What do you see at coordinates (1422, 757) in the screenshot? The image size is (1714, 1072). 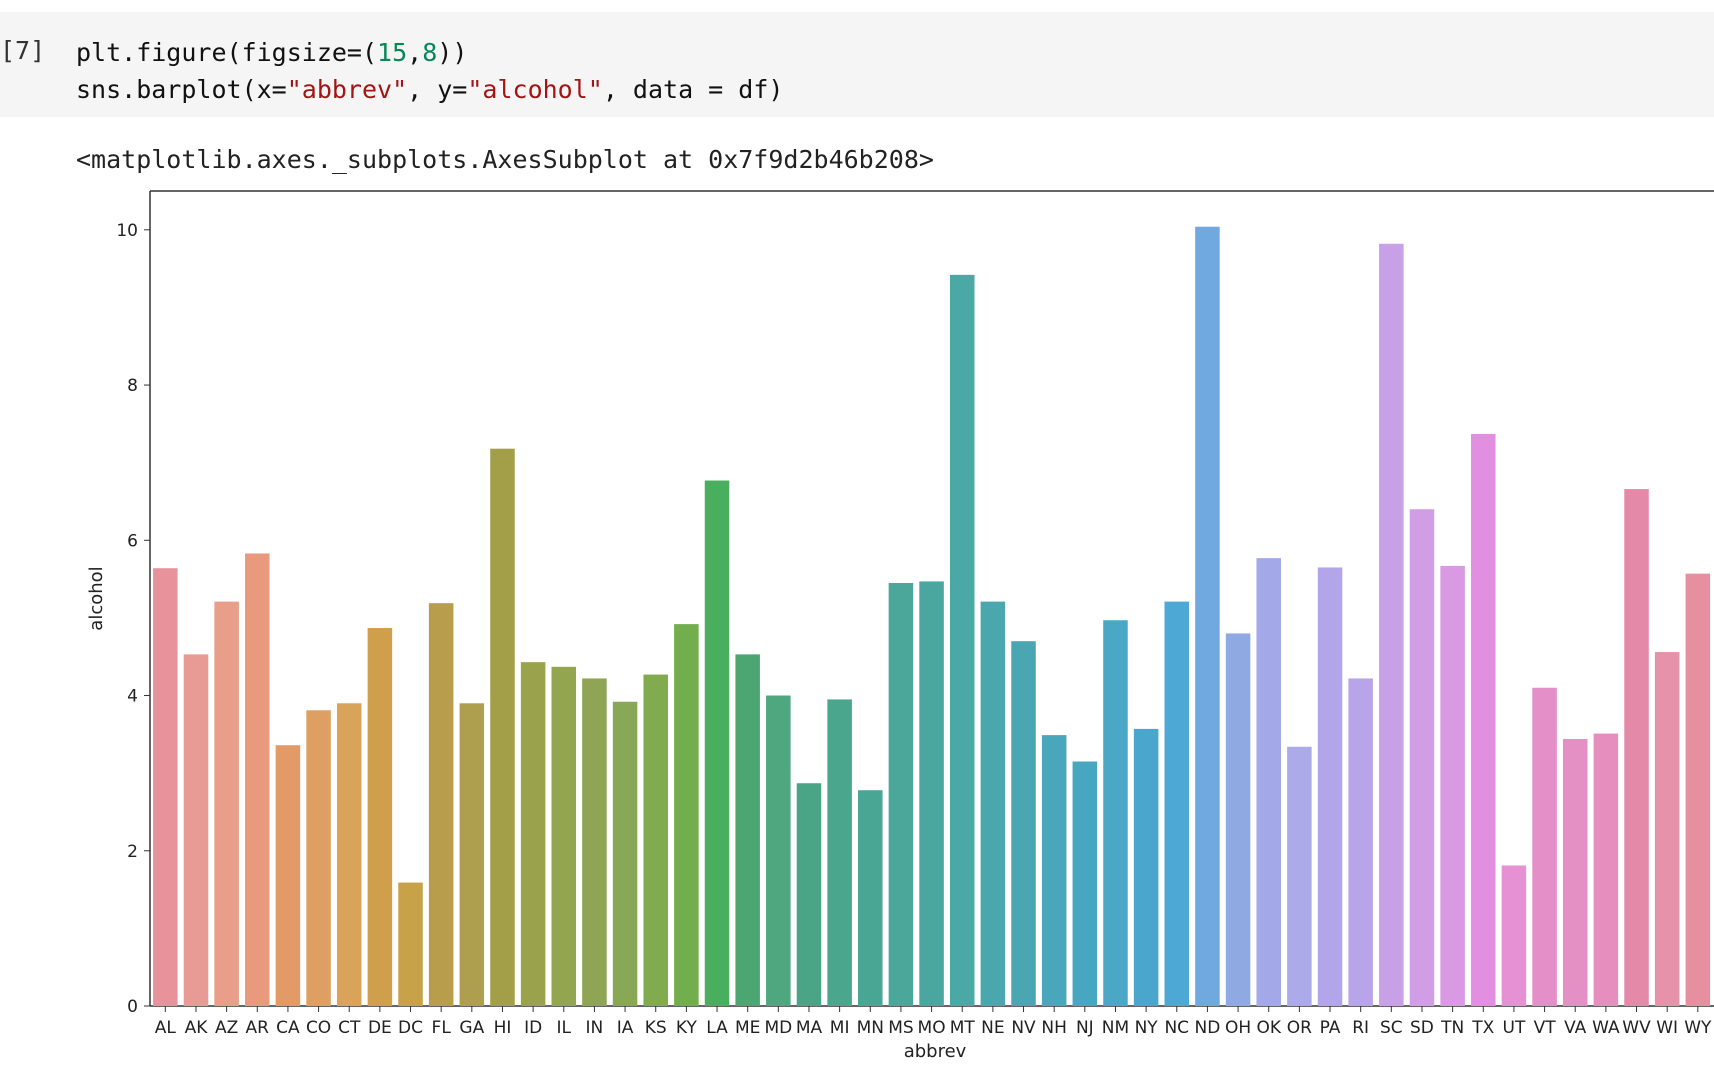 I see `bar-sd` at bounding box center [1422, 757].